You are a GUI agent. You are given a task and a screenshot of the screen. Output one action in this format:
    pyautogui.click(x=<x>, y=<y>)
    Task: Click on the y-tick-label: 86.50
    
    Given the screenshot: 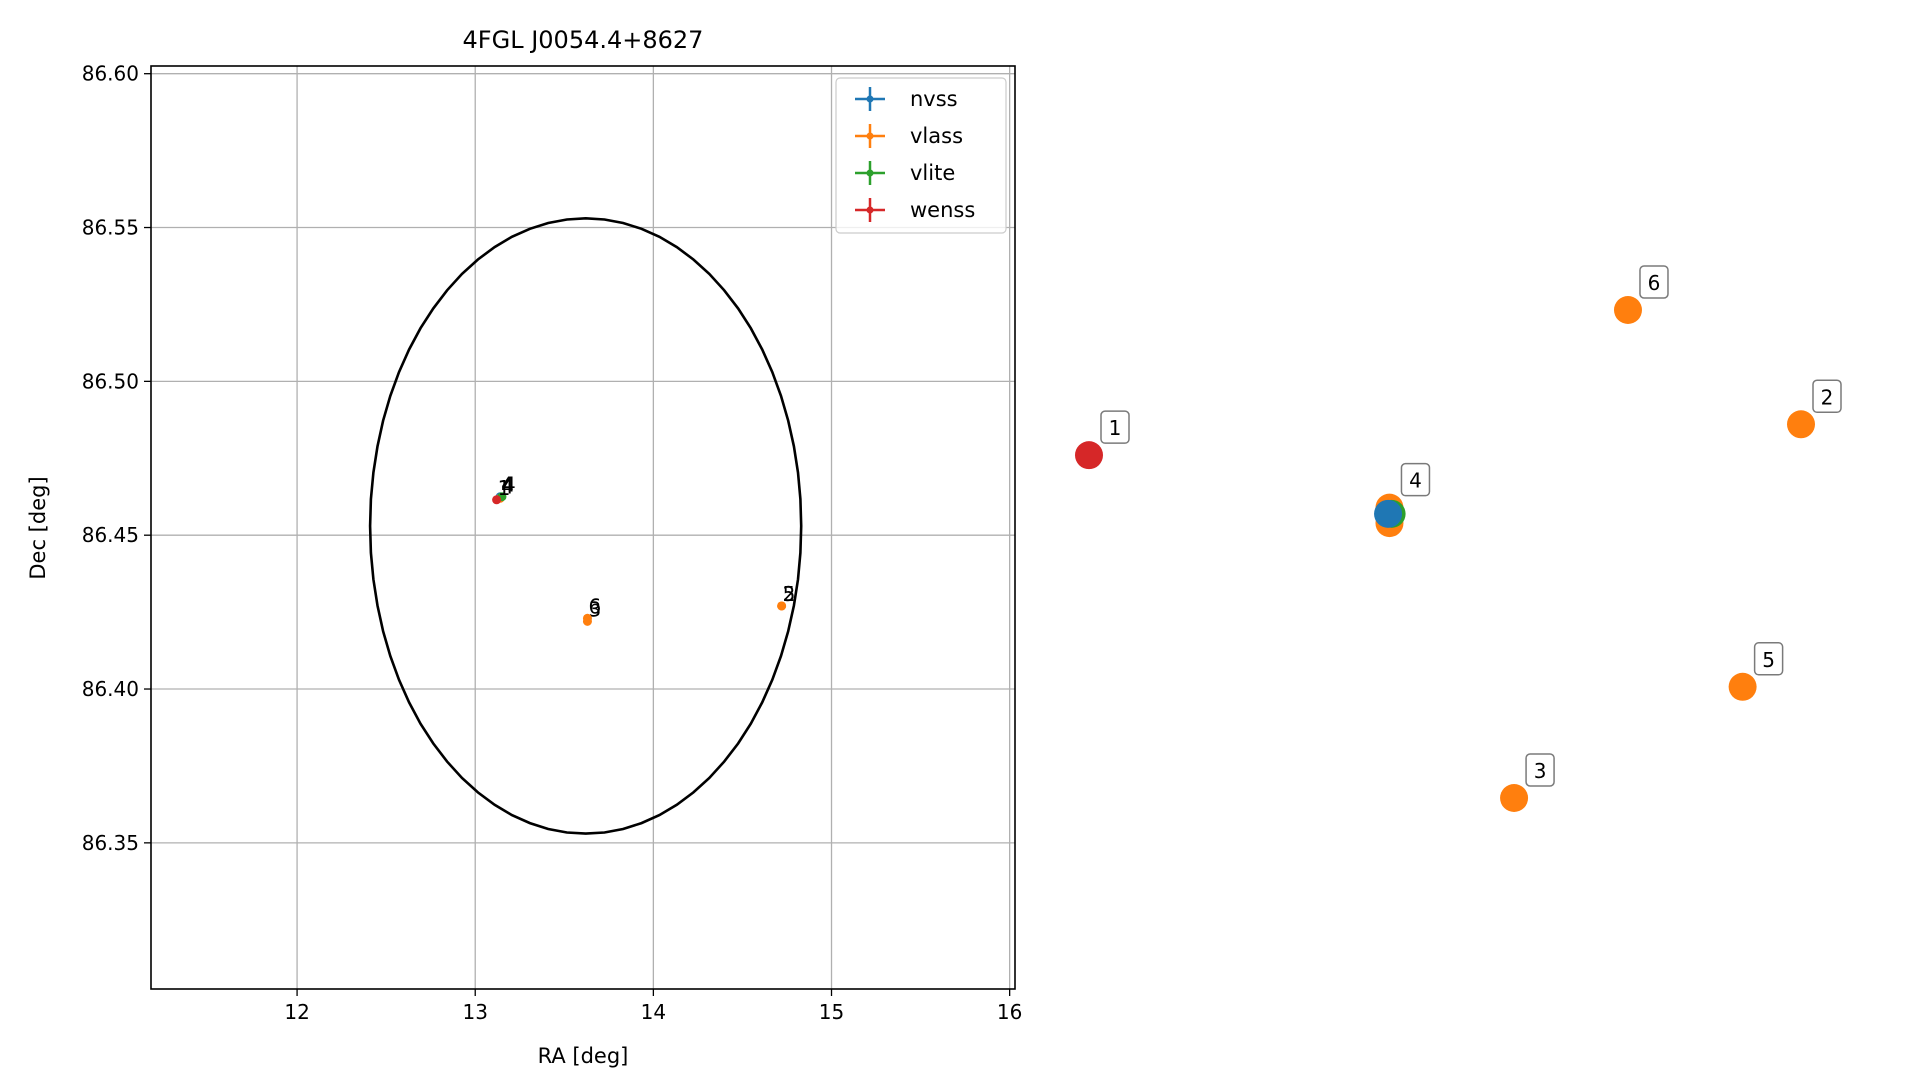 What is the action you would take?
    pyautogui.click(x=110, y=381)
    